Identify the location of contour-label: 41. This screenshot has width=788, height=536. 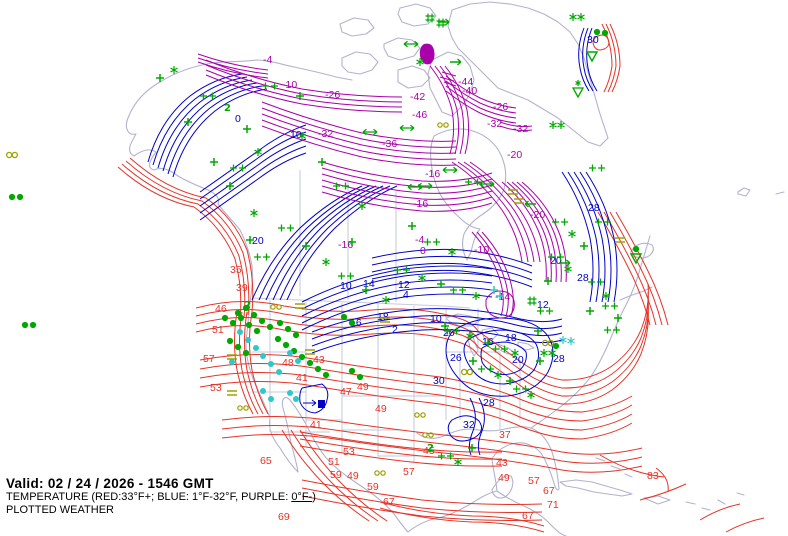
(316, 425).